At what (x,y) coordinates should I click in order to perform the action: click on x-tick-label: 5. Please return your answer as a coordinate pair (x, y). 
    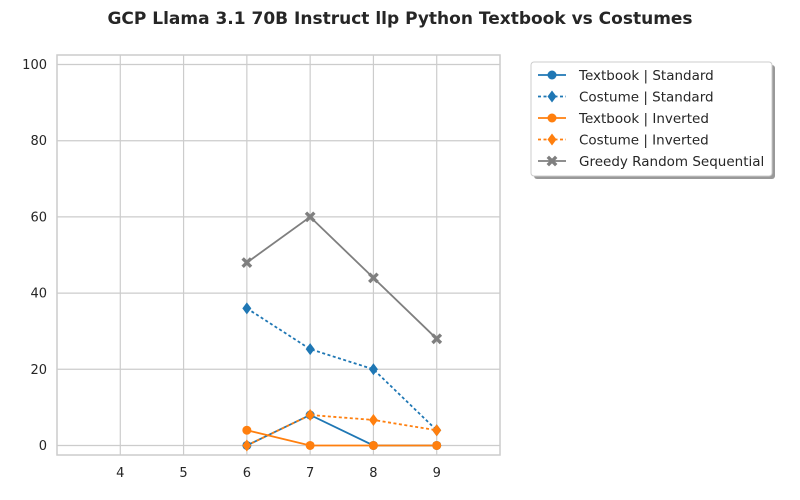
    Looking at the image, I should click on (183, 473).